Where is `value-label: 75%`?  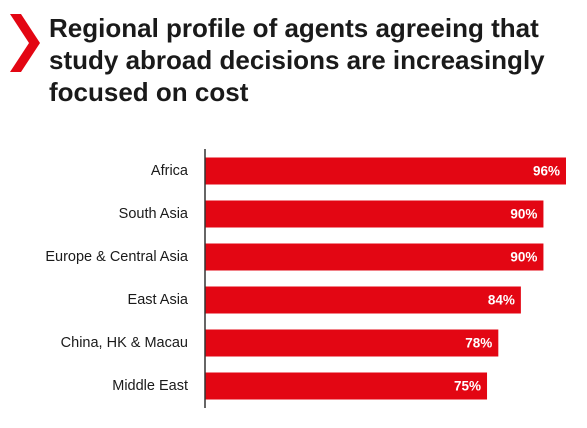
value-label: 75% is located at coordinates (467, 386).